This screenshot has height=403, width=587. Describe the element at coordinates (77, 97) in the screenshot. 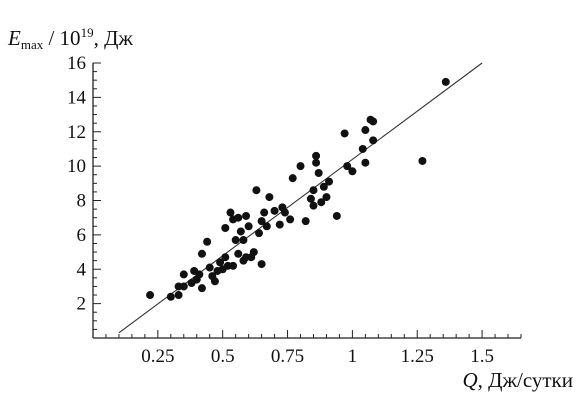

I see `y-tick-label: 14` at that location.